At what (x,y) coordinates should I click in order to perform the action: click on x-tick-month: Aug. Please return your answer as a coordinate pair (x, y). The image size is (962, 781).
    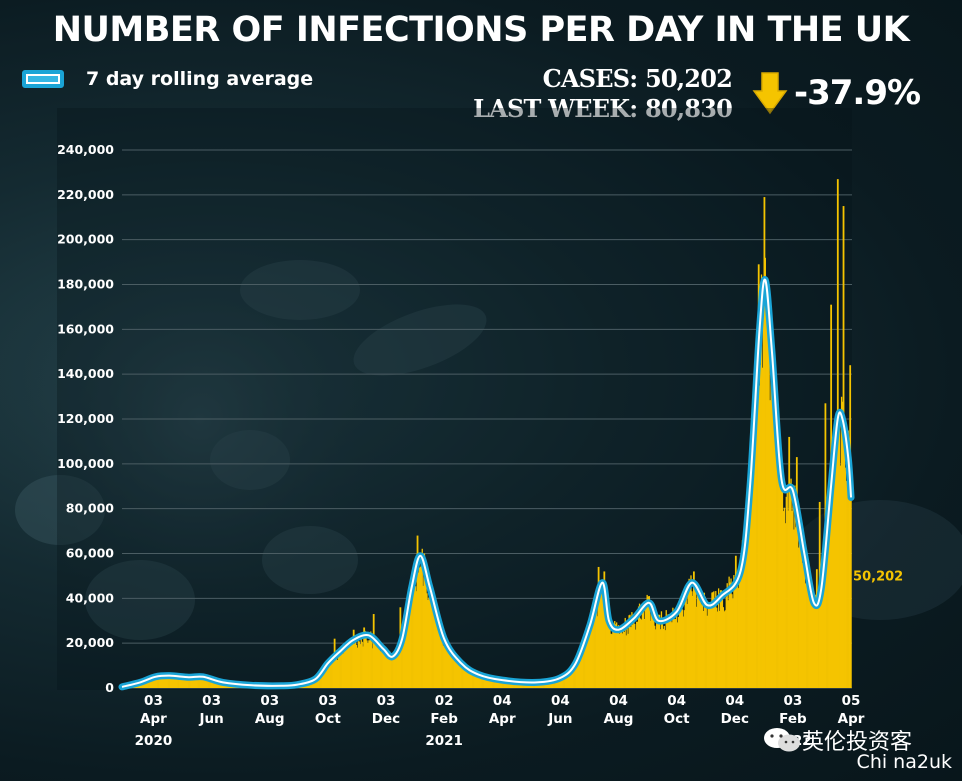
    Looking at the image, I should click on (619, 719).